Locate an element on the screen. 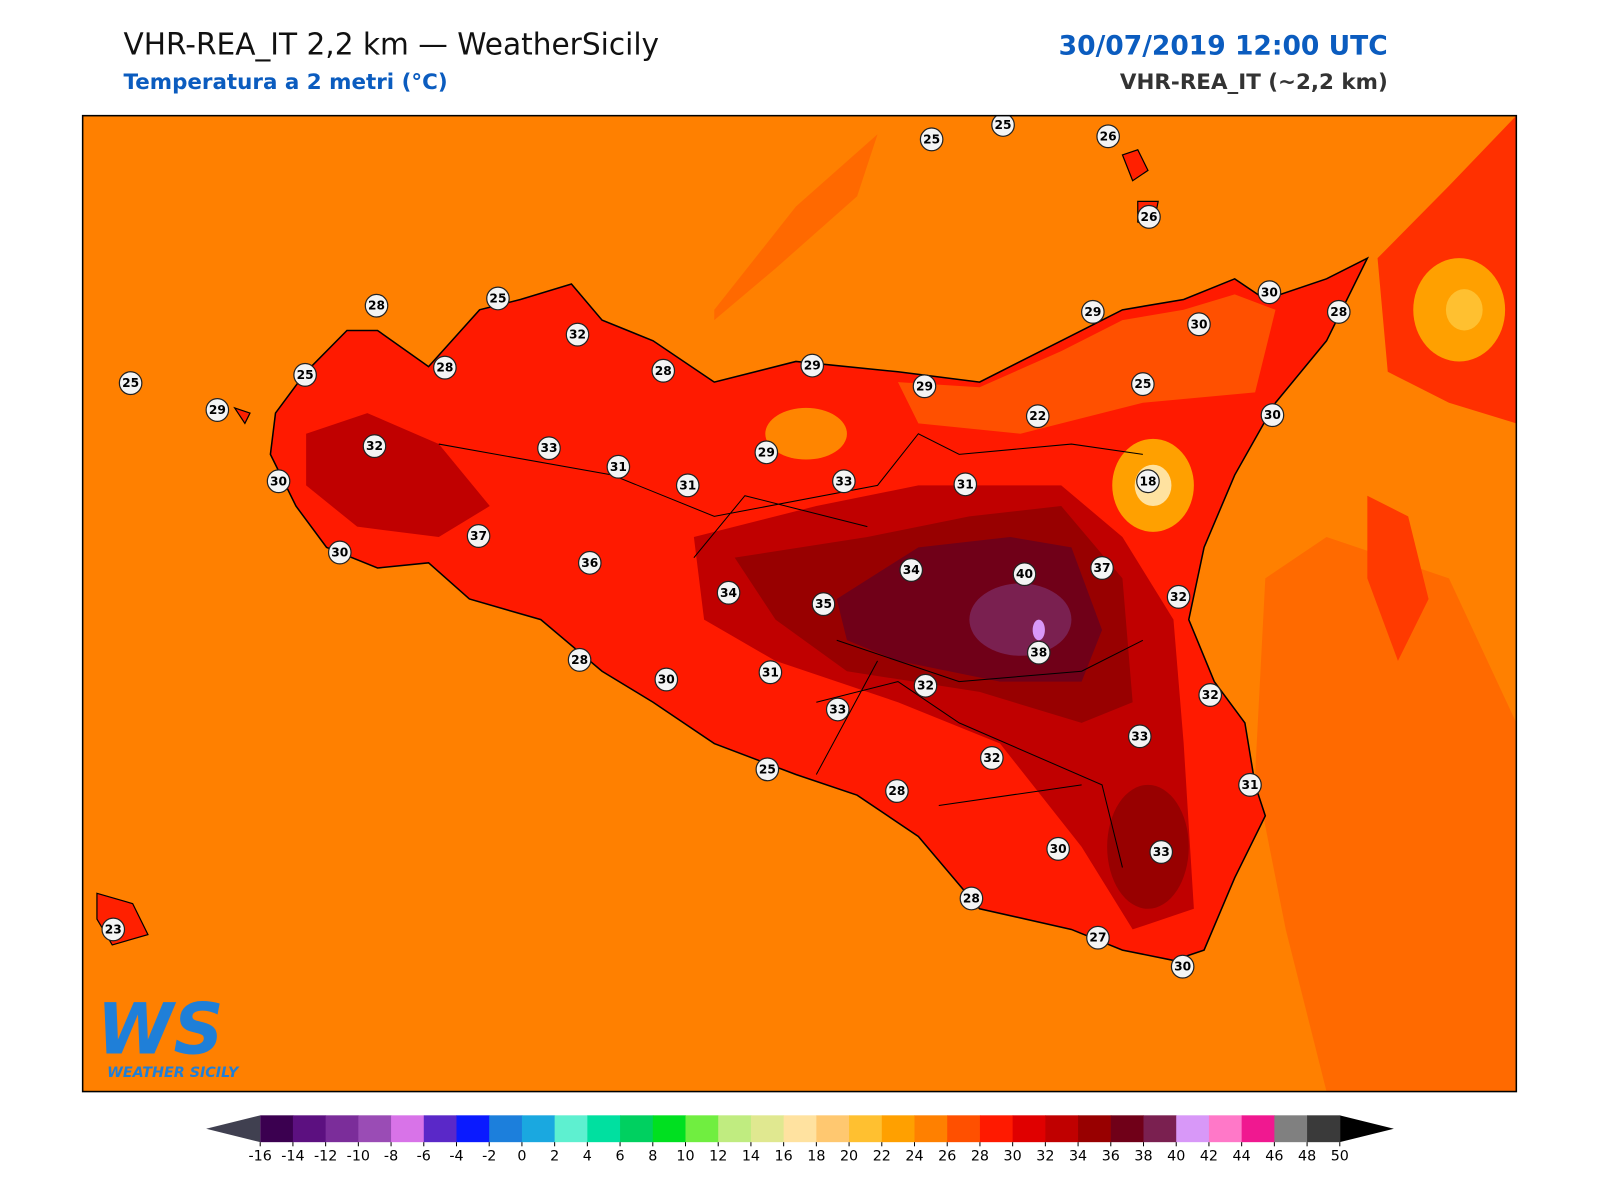  colorbar-tick-label: 48 is located at coordinates (1307, 1157).